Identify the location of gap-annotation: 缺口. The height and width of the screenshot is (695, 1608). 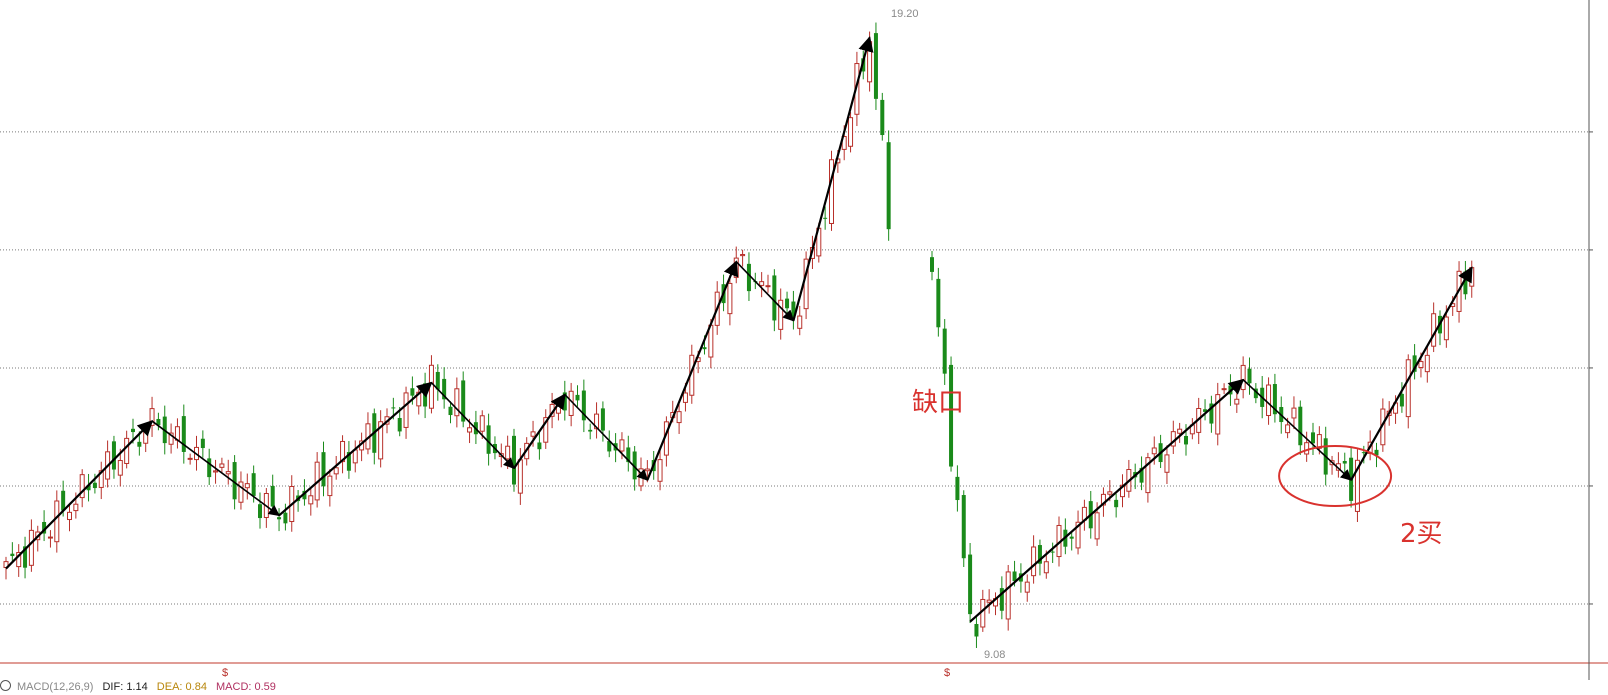
(938, 403).